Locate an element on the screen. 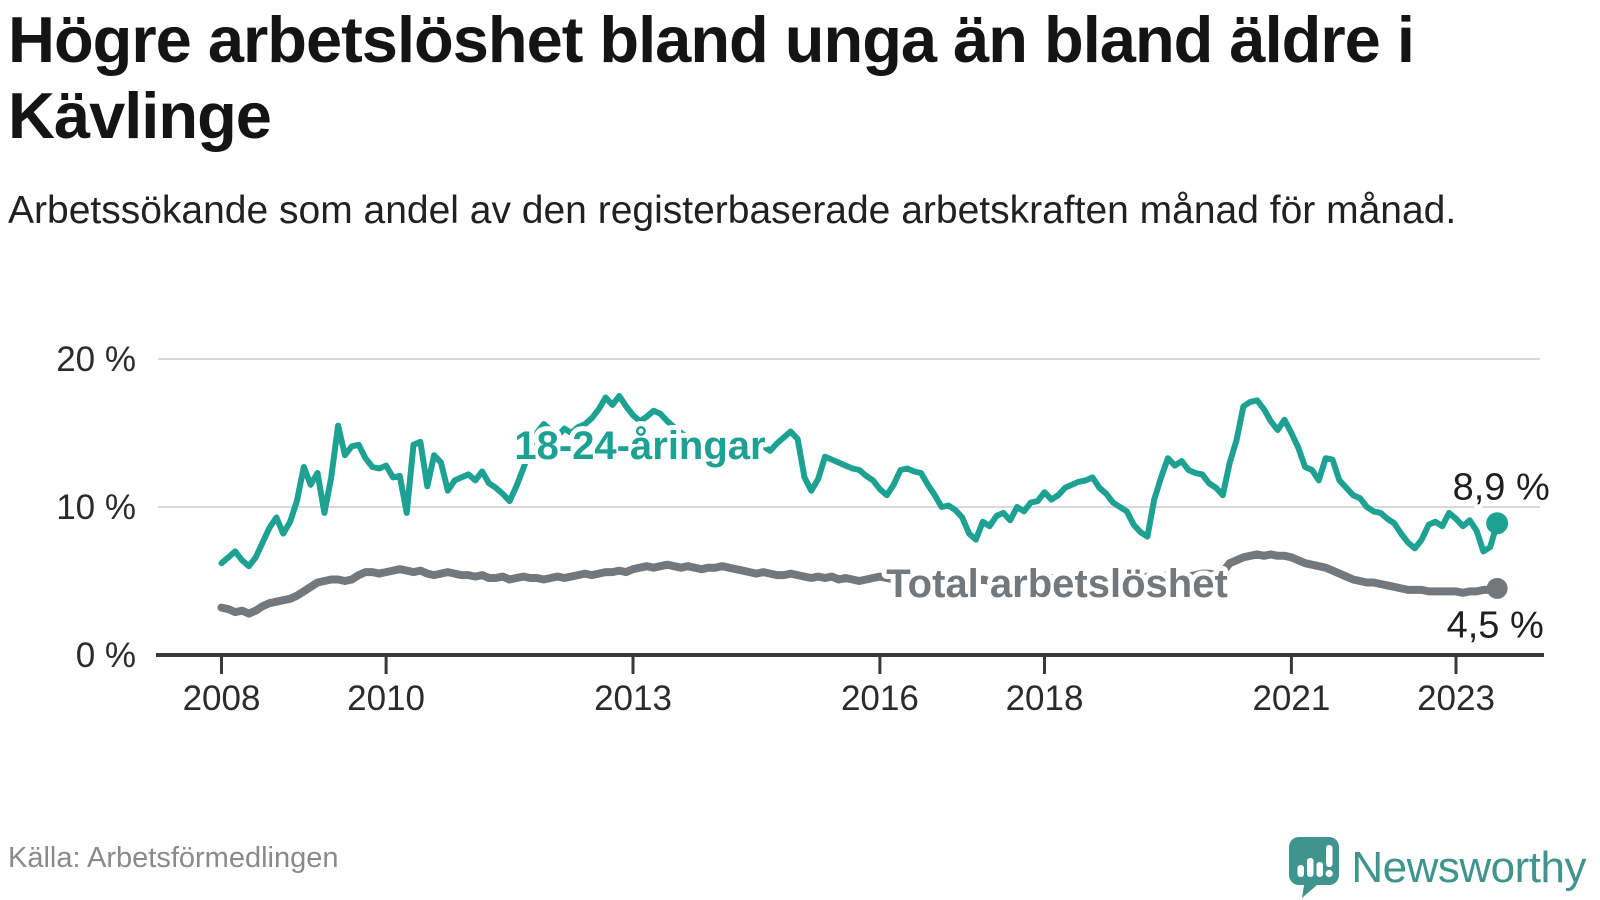 This screenshot has width=1600, height=900. x-axis-tick-label: 2008 is located at coordinates (222, 698).